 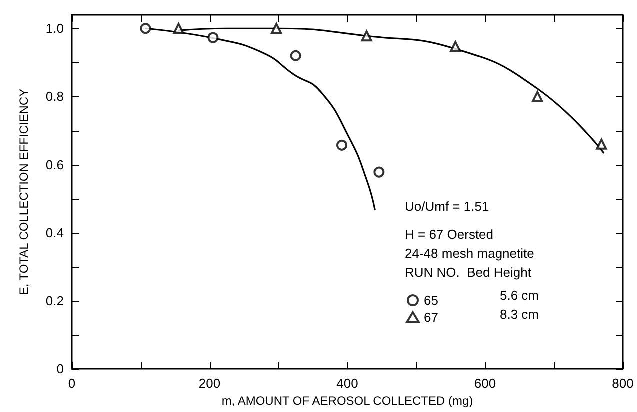 I want to click on y-tick-label: 0.6, so click(x=55, y=164).